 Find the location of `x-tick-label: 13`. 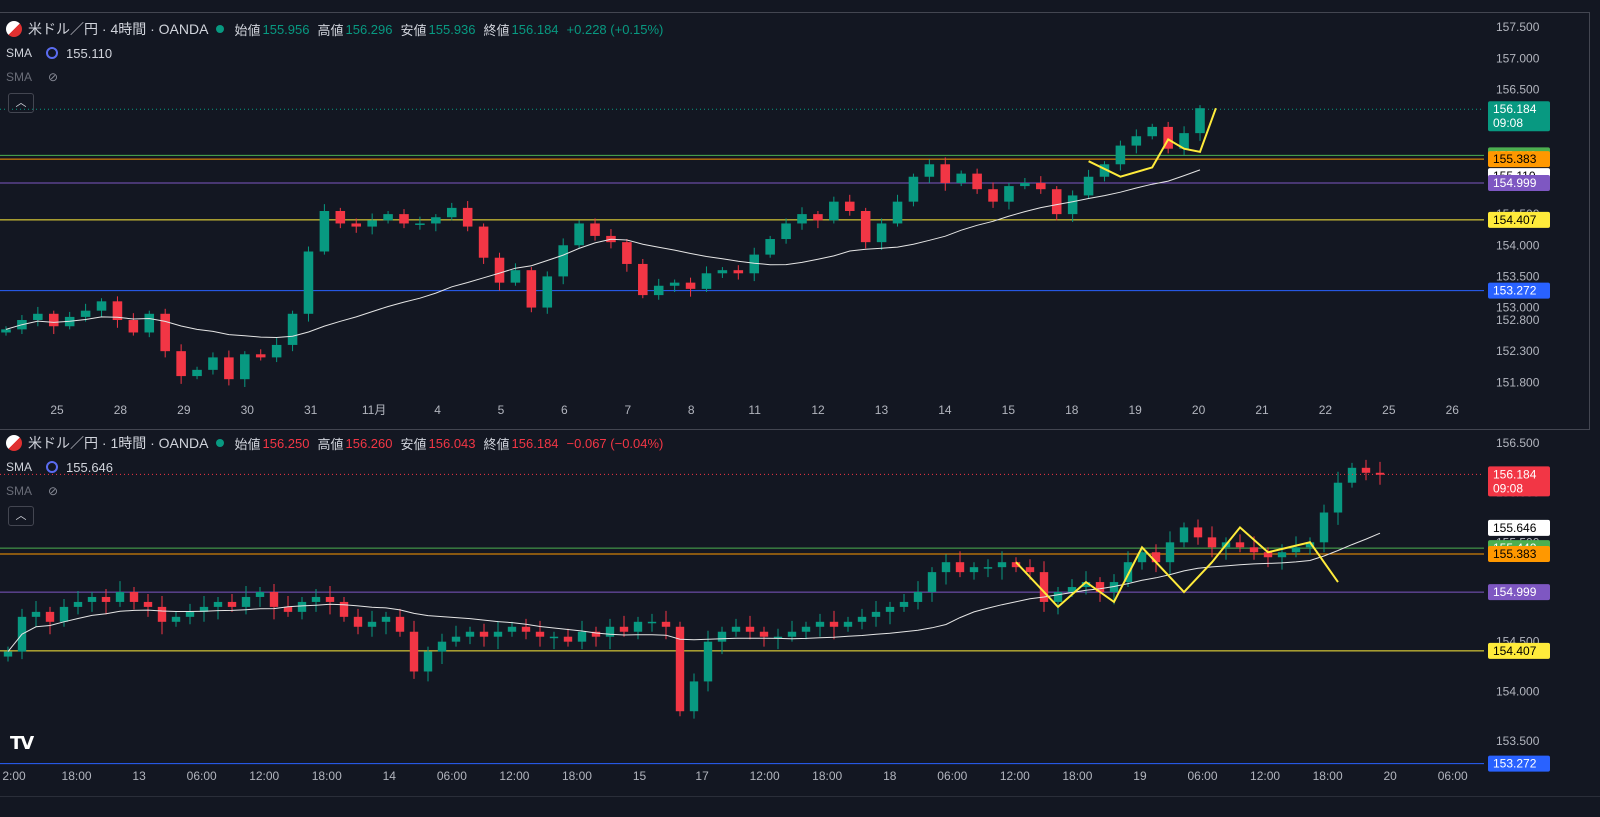

x-tick-label: 13 is located at coordinates (882, 410).